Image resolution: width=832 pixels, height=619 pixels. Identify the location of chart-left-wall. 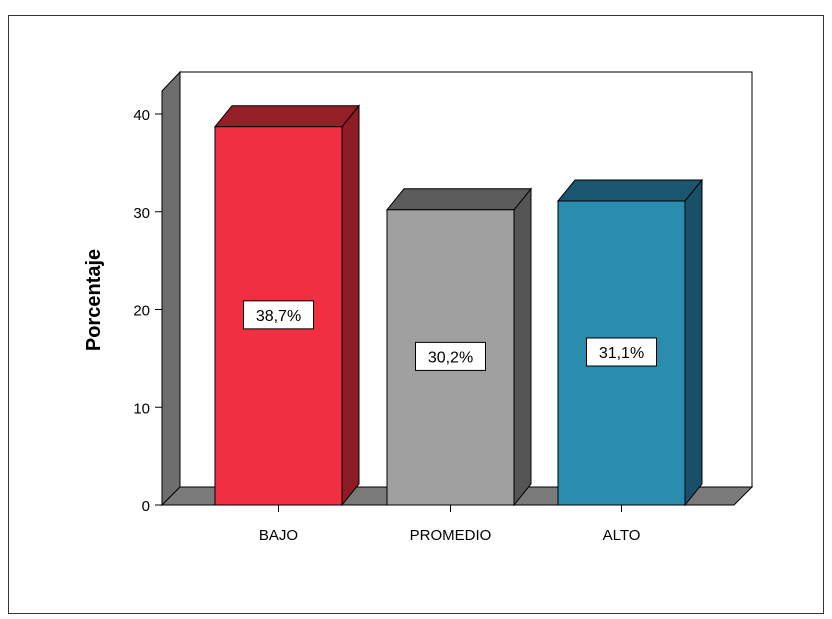
(171, 288).